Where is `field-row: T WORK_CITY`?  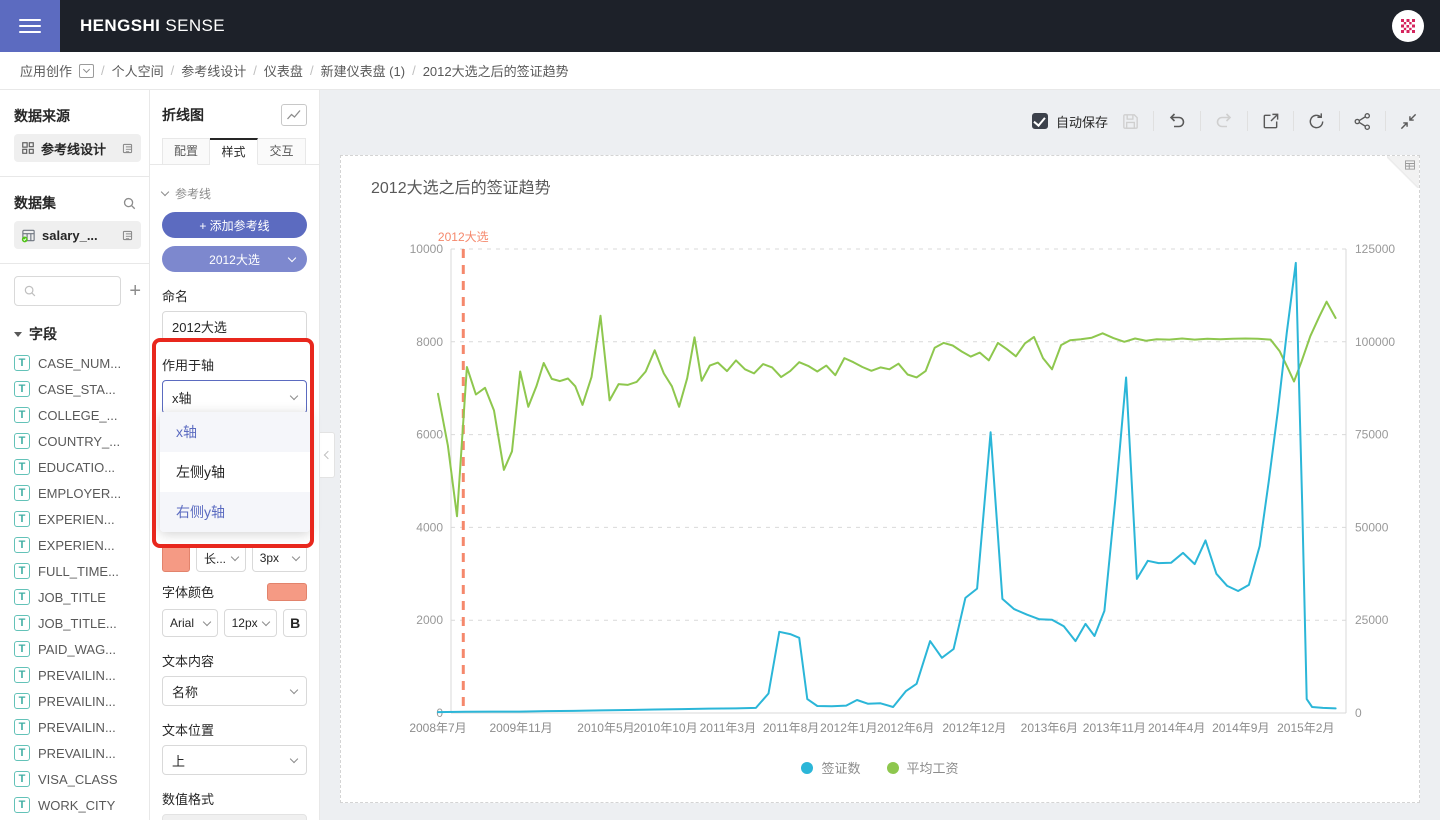 field-row: T WORK_CITY is located at coordinates (81, 805).